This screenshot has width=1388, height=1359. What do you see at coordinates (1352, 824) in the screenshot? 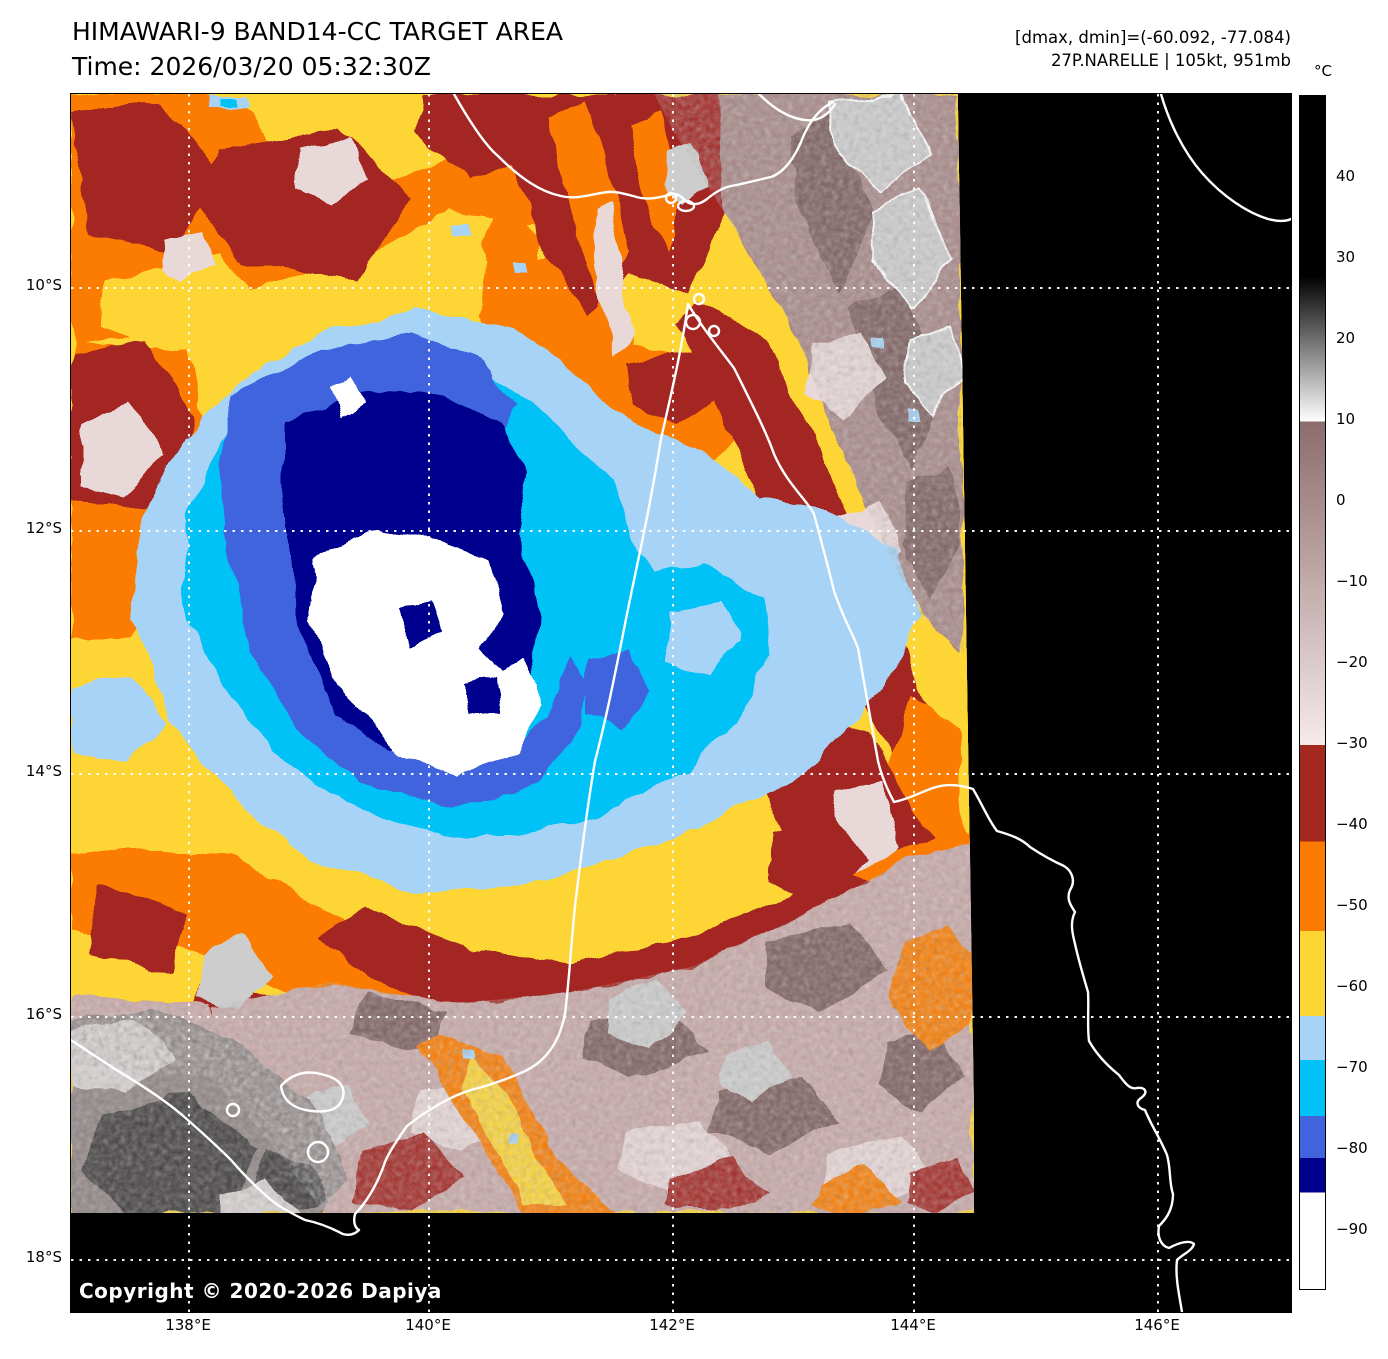
I see `colorbar-tick: −40` at bounding box center [1352, 824].